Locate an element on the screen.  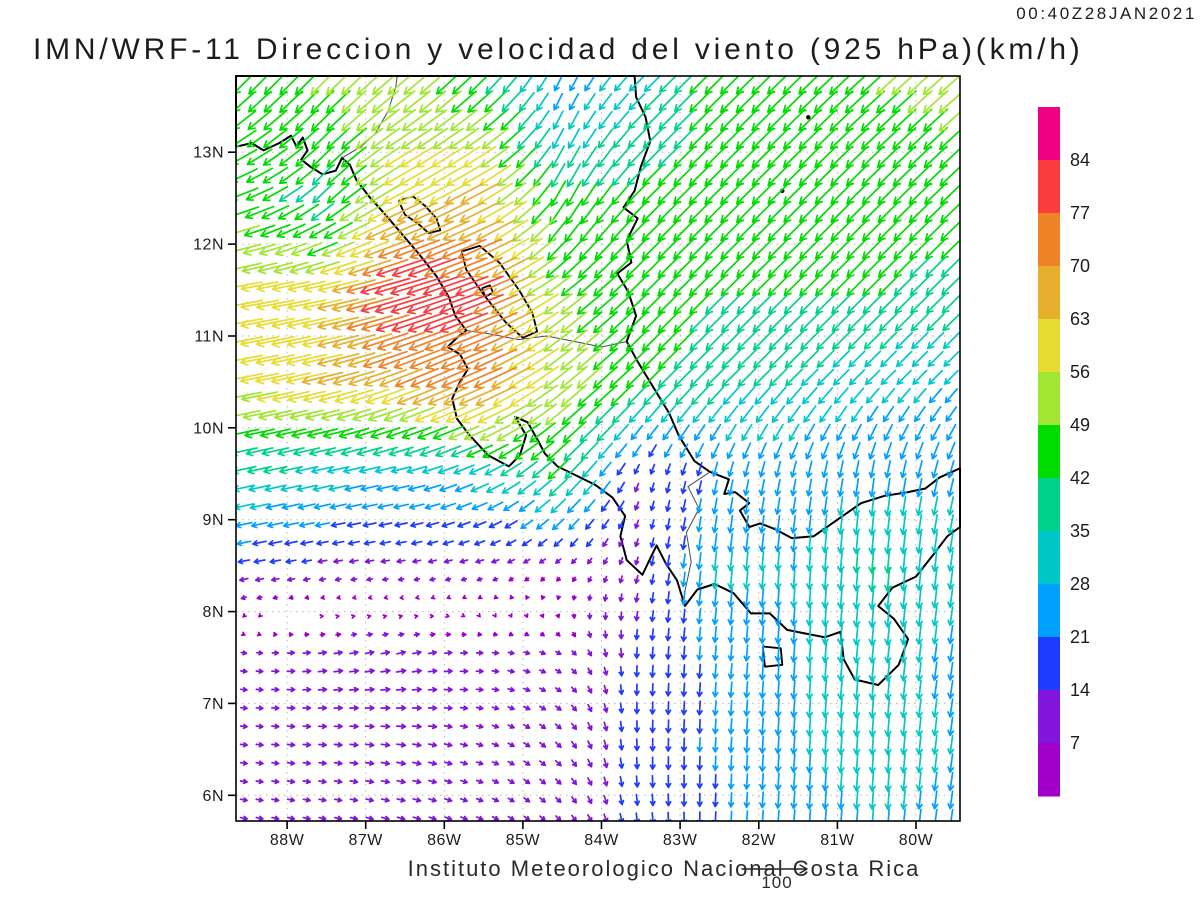
colorbar-label: 7 is located at coordinates (1075, 743).